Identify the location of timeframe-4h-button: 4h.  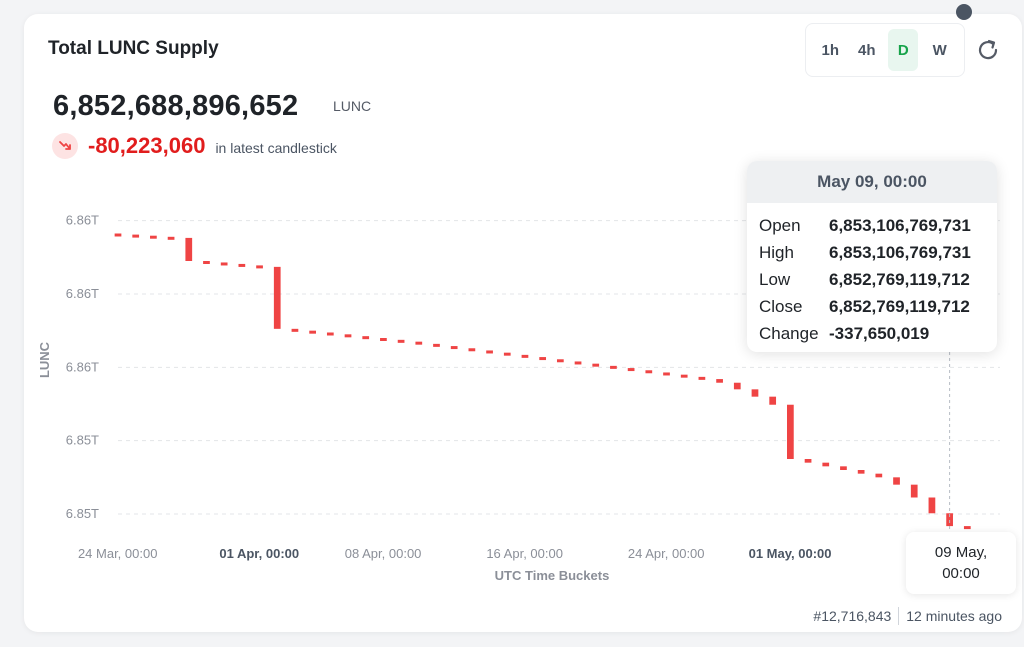
(866, 50).